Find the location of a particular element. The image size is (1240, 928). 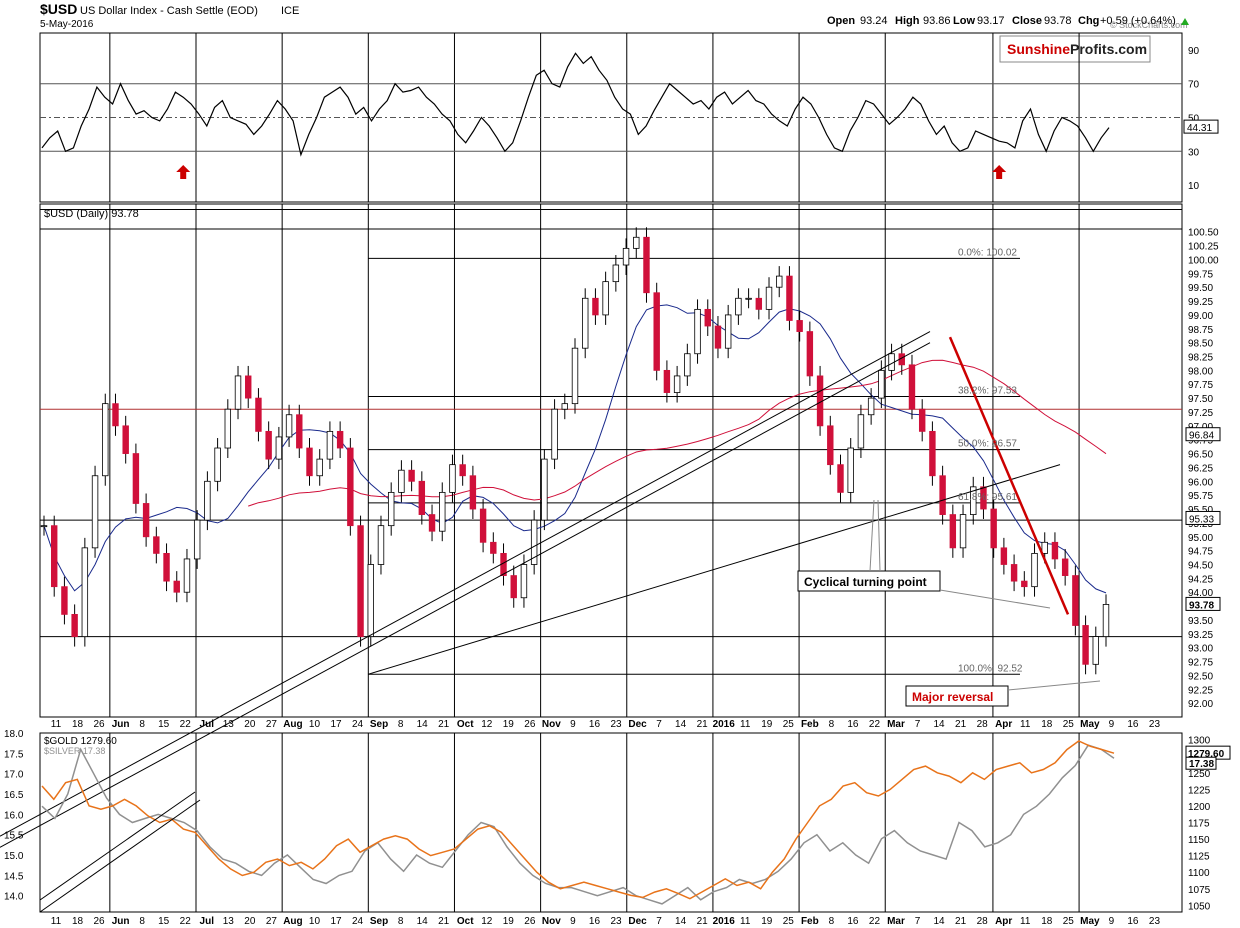

gold-y-tick: 1075 is located at coordinates (1199, 890).